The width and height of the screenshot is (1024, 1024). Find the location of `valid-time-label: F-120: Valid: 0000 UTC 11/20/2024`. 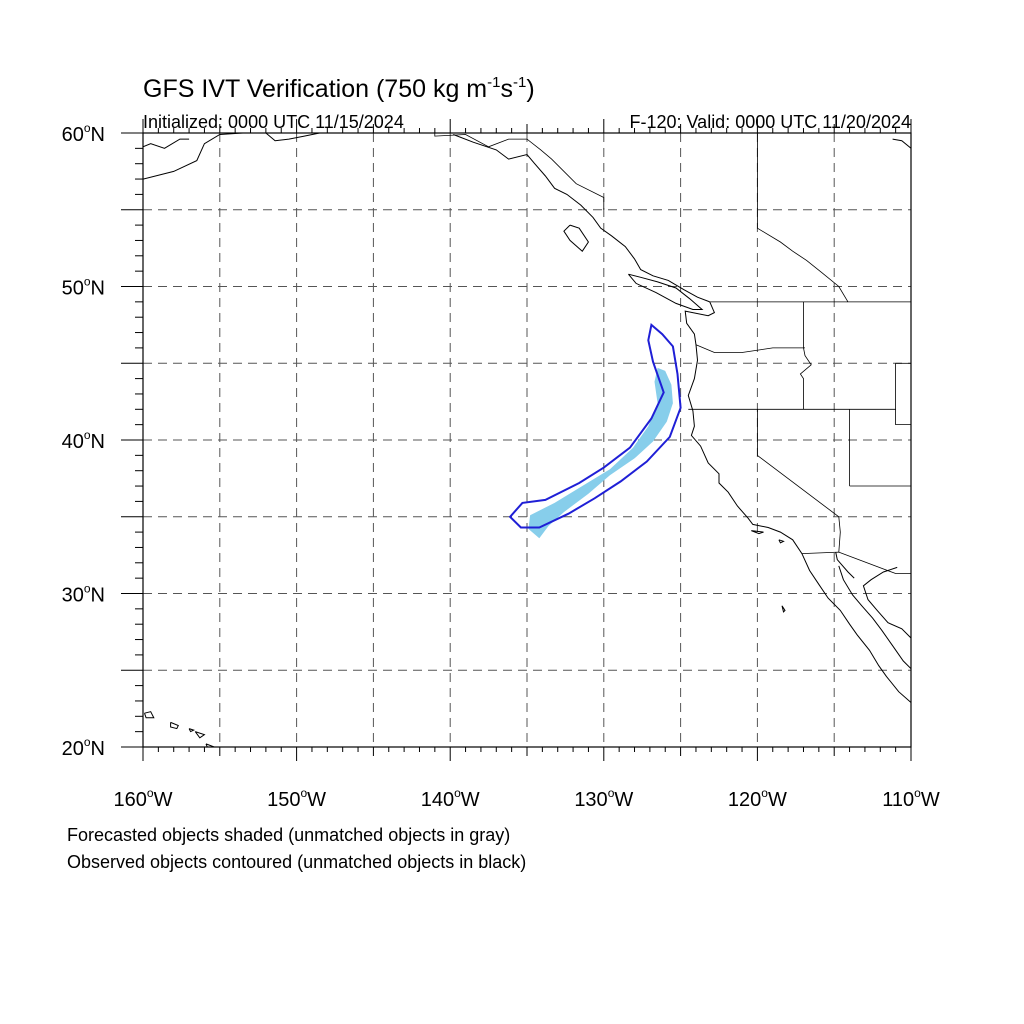

valid-time-label: F-120: Valid: 0000 UTC 11/20/2024 is located at coordinates (770, 122).